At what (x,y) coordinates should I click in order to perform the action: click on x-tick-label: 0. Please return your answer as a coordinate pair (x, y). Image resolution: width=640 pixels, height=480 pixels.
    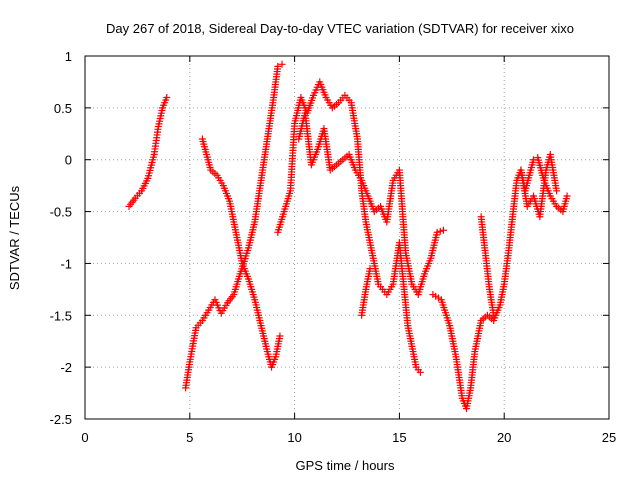
    Looking at the image, I should click on (84, 437).